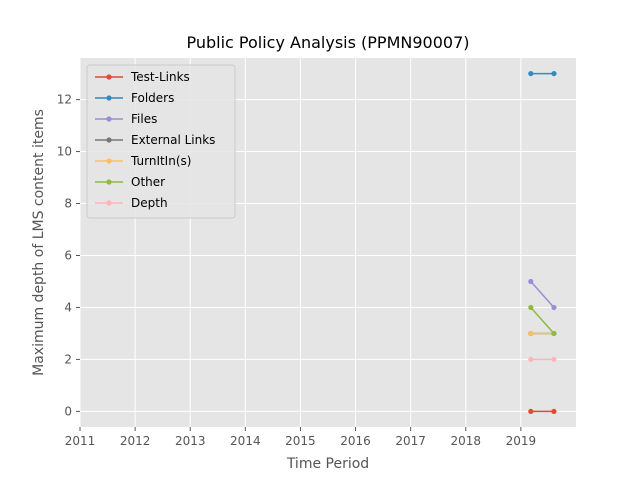 This screenshot has width=640, height=484. What do you see at coordinates (130, 182) in the screenshot?
I see `legend-item: Other` at bounding box center [130, 182].